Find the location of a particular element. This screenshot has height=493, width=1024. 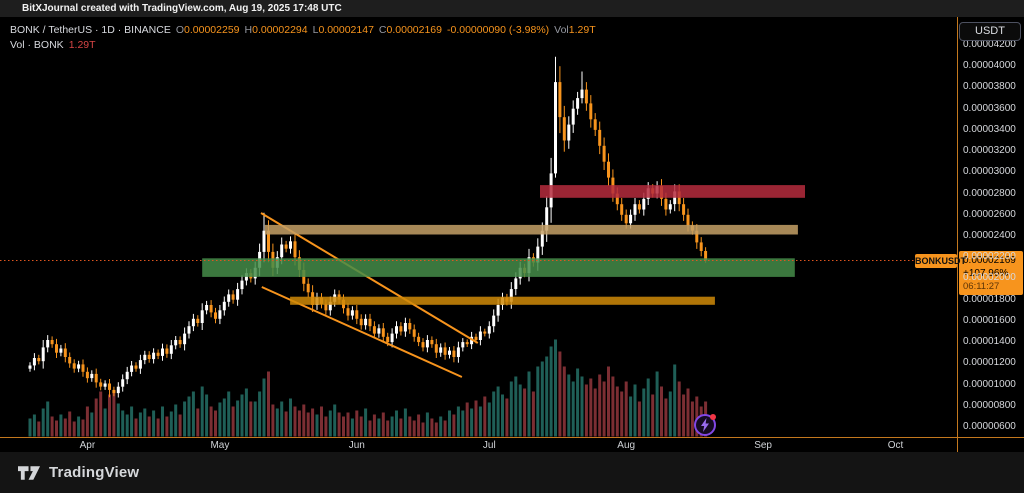

price-tick: 0.00003800 is located at coordinates (989, 87).